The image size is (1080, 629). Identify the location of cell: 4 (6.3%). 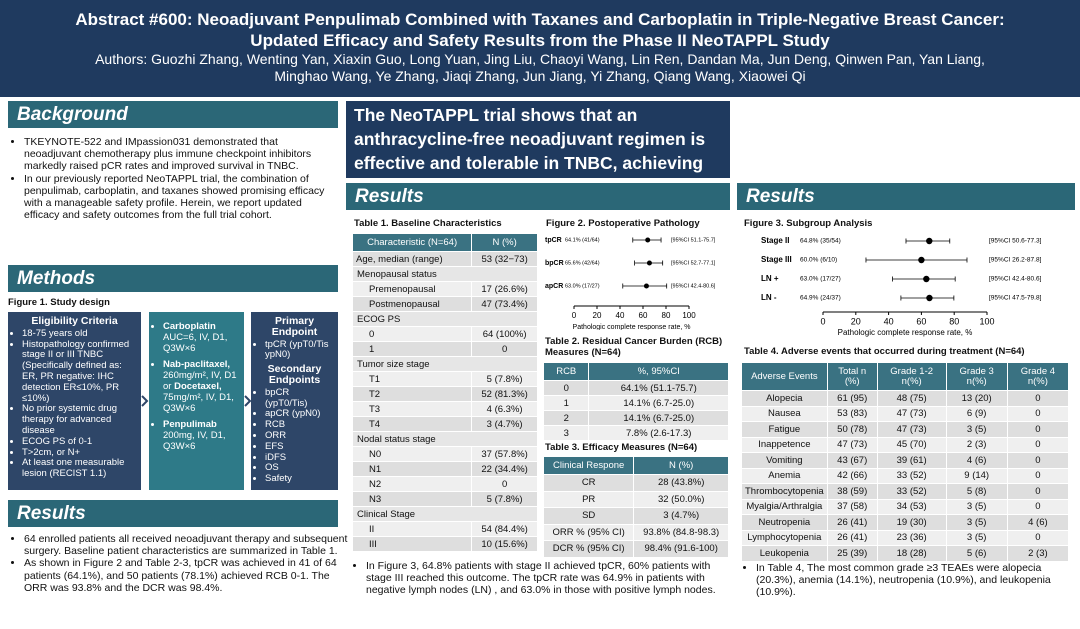
(504, 409).